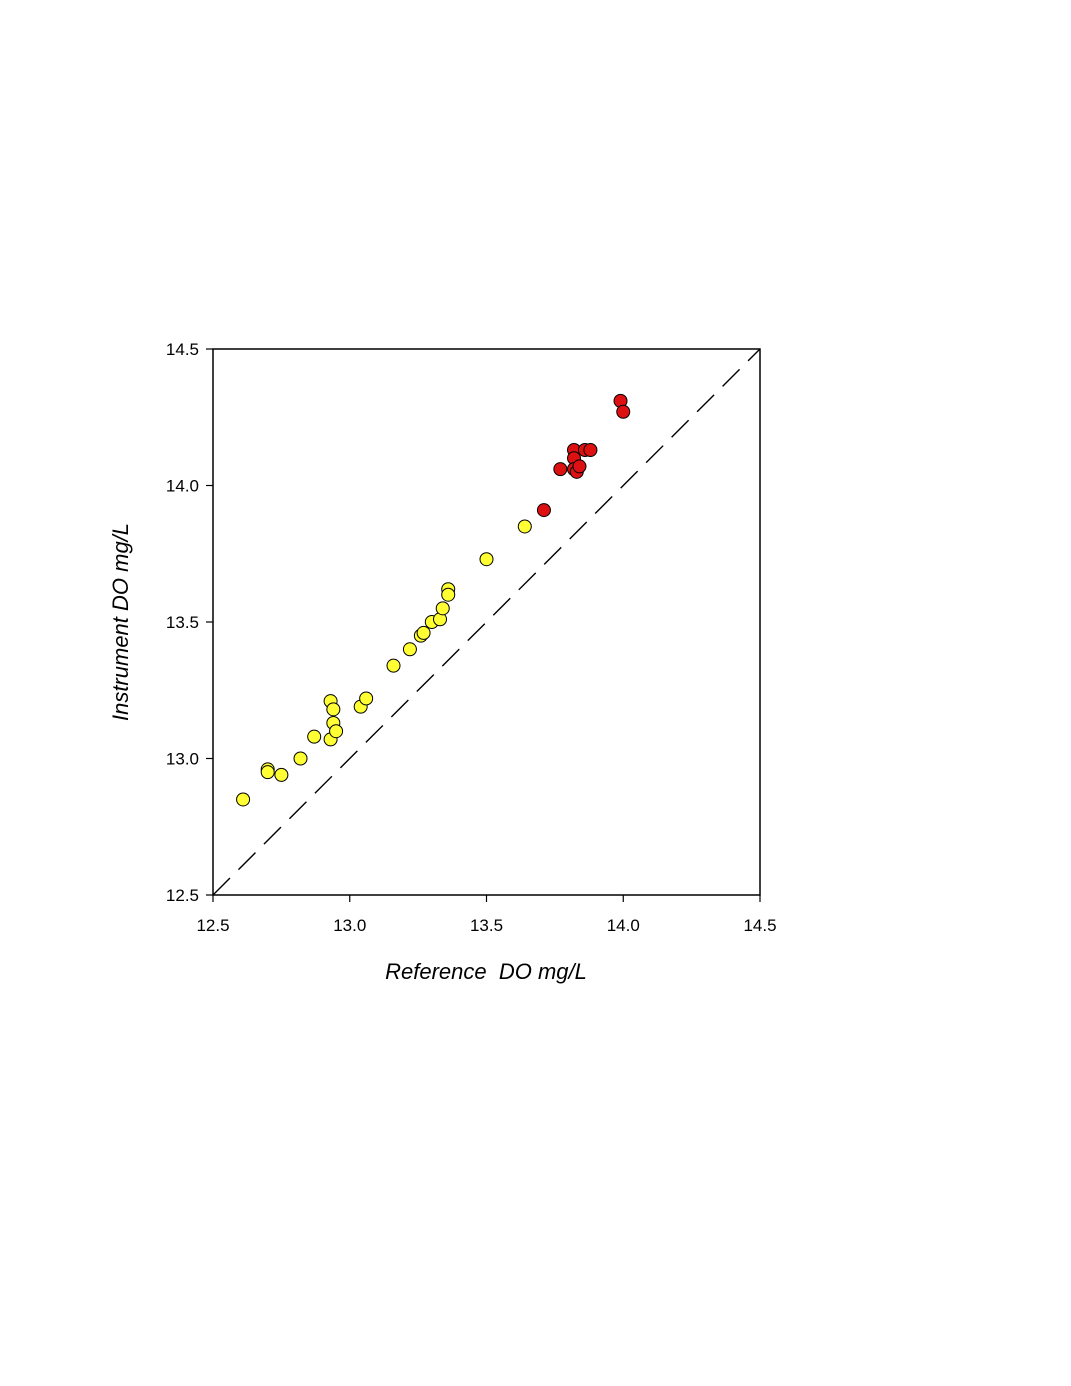 The width and height of the screenshot is (1071, 1386). I want to click on y-axis-title: Instrument DO mg/L, so click(120, 622).